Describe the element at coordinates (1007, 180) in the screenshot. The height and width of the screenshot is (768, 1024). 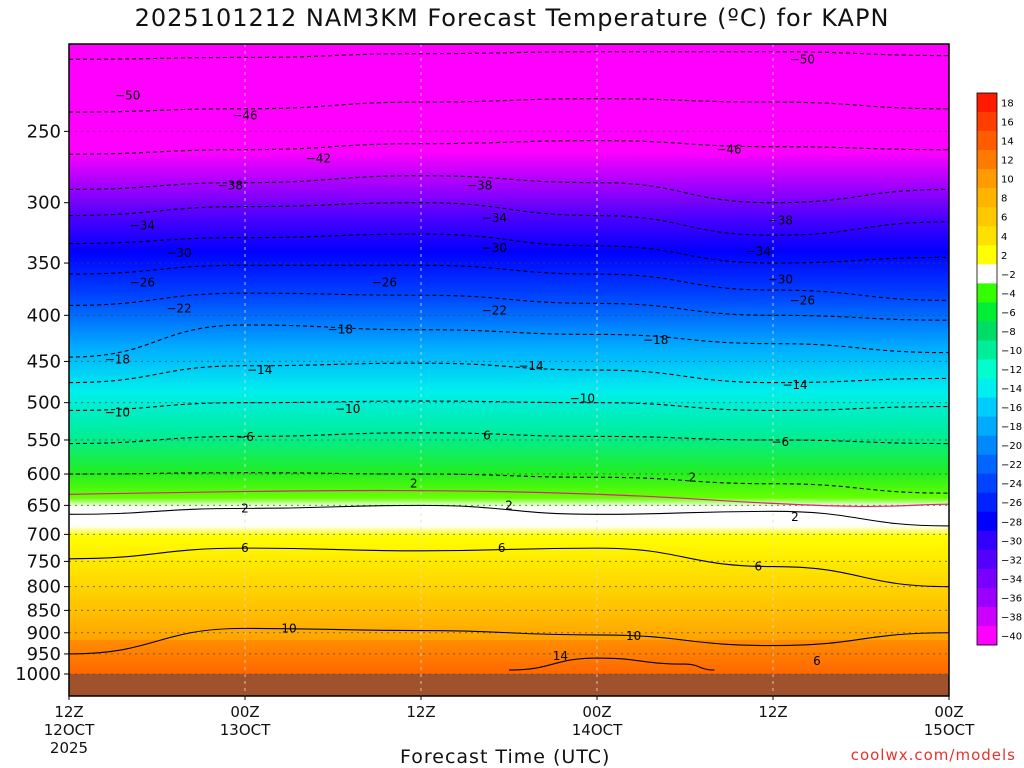
I see `colorbar-tick-label: 10` at that location.